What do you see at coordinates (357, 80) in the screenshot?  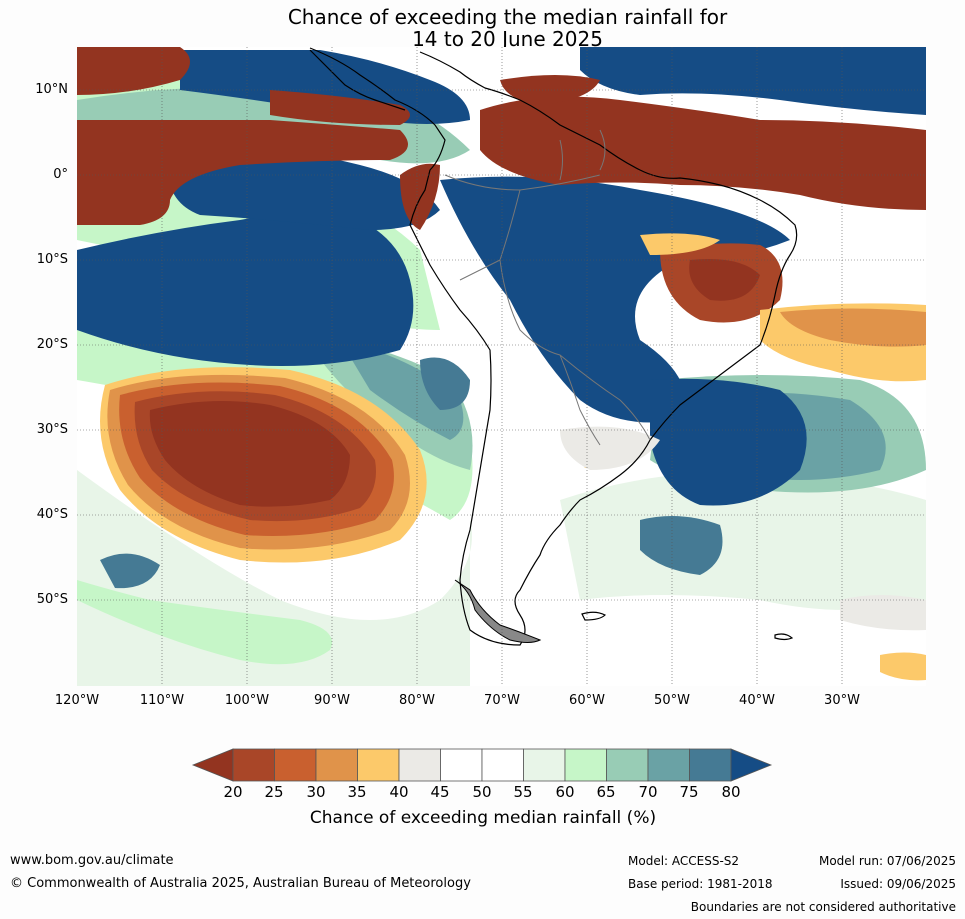 I see `central-america-coastline` at bounding box center [357, 80].